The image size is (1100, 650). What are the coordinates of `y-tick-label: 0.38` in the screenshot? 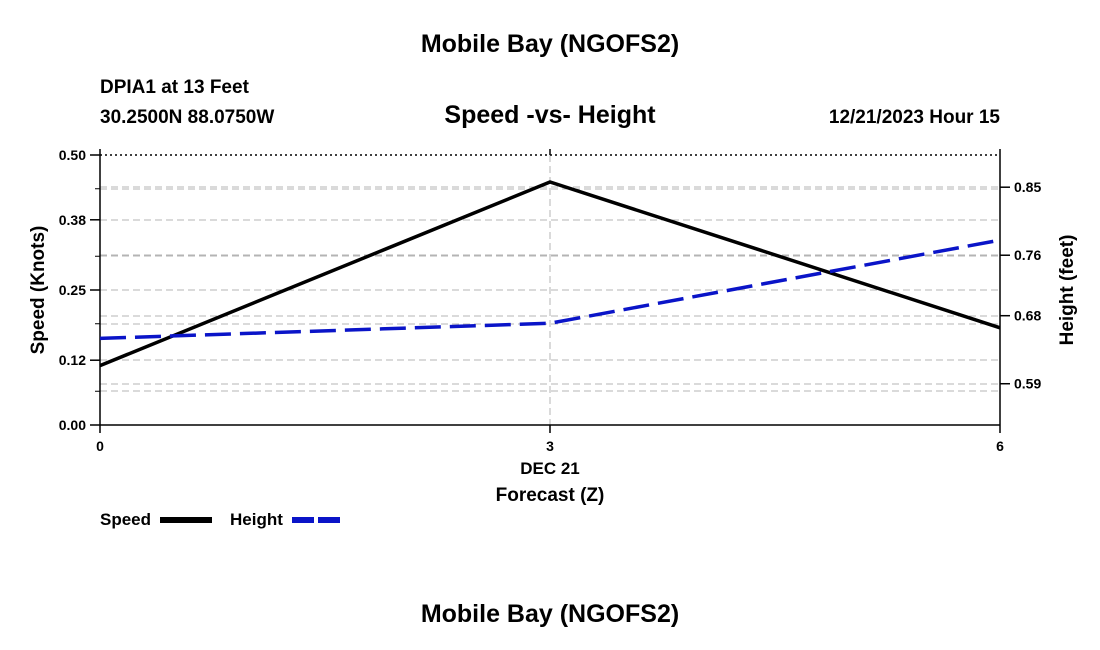 It's located at (72, 220).